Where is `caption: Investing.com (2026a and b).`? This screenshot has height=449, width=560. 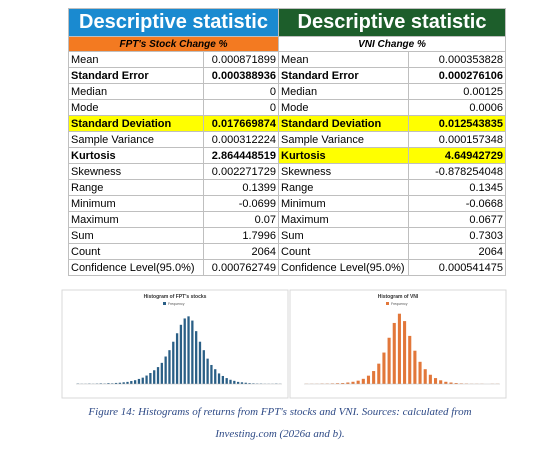
caption: Investing.com (2026a and b). is located at coordinates (280, 434).